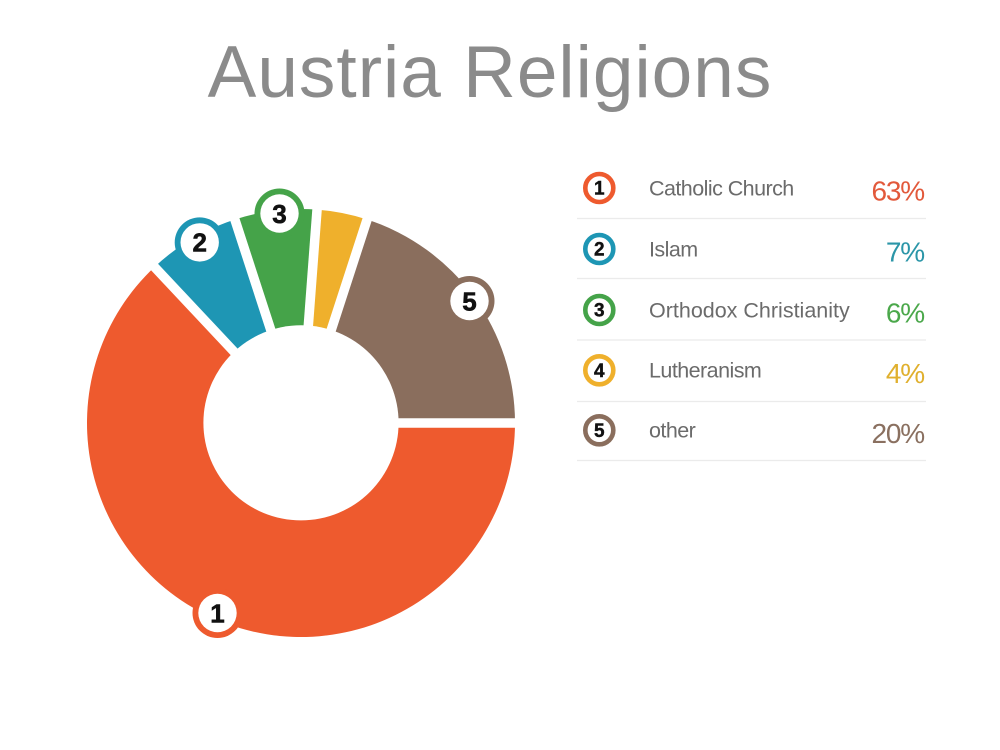 This screenshot has height=750, width=1000. What do you see at coordinates (672, 431) in the screenshot?
I see `svg-text: other` at bounding box center [672, 431].